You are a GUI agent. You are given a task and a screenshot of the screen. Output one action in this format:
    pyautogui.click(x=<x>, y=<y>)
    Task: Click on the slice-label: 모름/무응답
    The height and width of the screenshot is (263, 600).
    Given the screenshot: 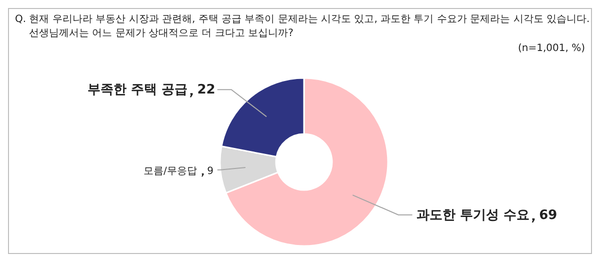 What is the action you would take?
    pyautogui.click(x=170, y=171)
    